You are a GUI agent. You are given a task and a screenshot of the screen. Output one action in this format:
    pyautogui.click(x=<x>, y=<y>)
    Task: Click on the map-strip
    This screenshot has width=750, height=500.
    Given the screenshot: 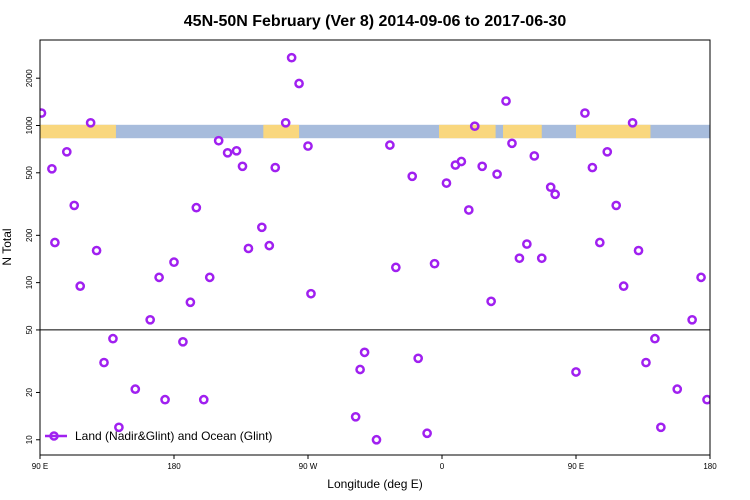 What is the action you would take?
    pyautogui.click(x=395, y=131)
    